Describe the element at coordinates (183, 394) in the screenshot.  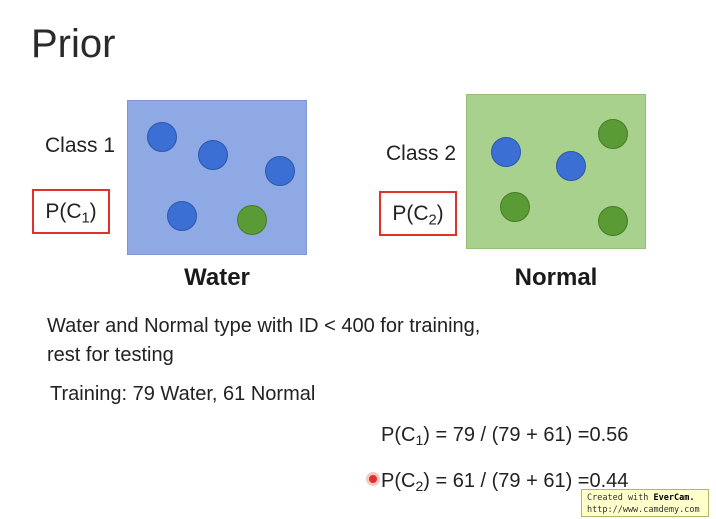
I see `training-summary: Training: 79 Water, 61 Normal` at that location.